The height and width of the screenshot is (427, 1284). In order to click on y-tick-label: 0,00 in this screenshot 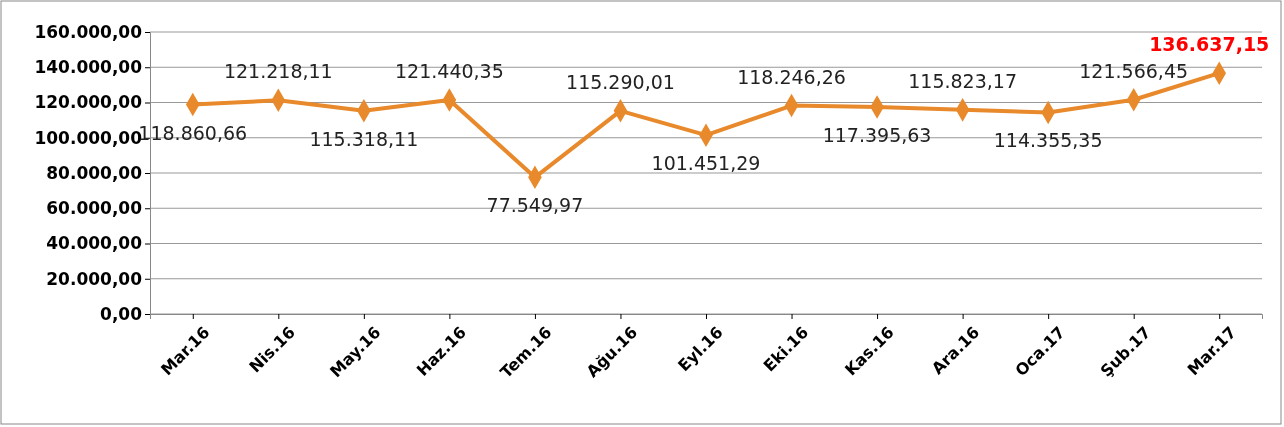, I will do `click(121, 313)`.